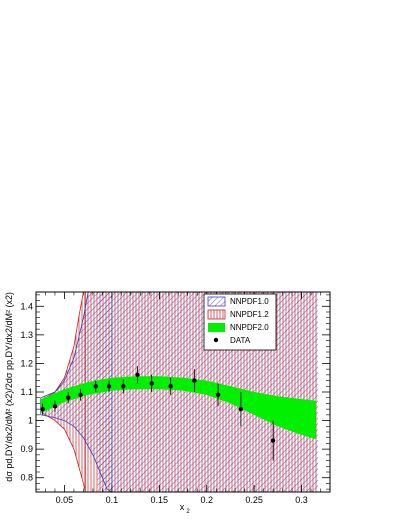 The image size is (401, 523). I want to click on legend-data-marker, so click(216, 340).